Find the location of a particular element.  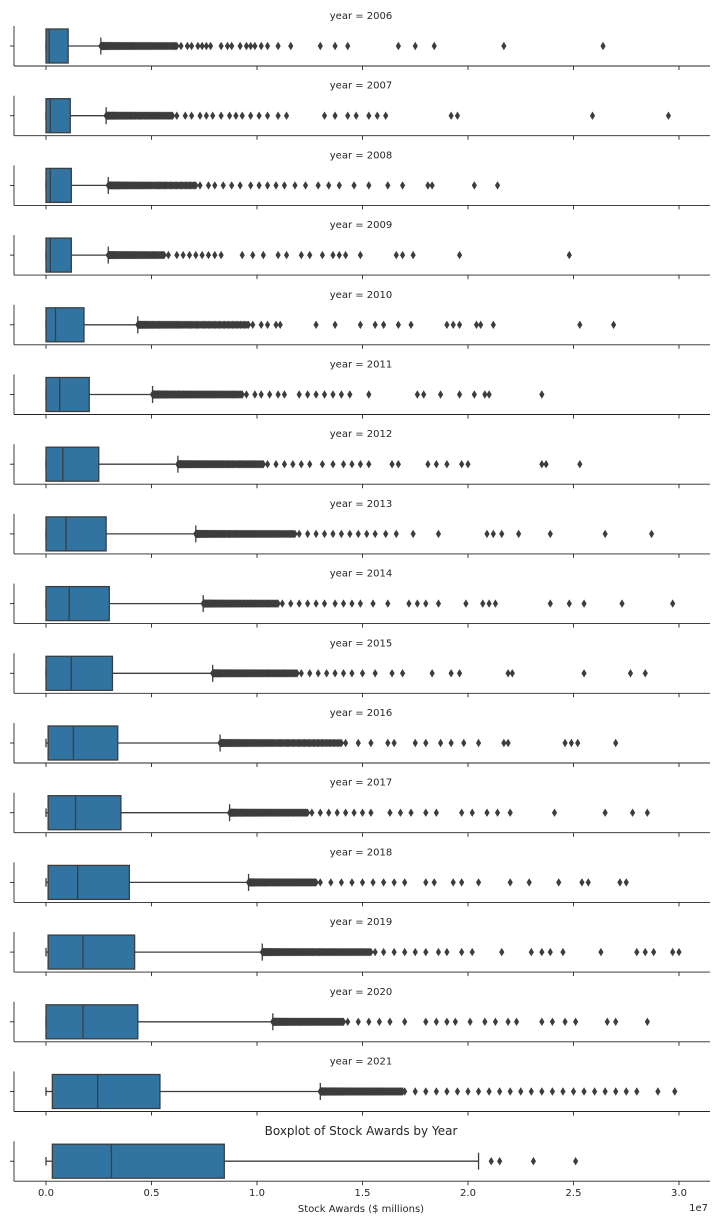

facet-panel-5: year = 2010 is located at coordinates (360, 319).